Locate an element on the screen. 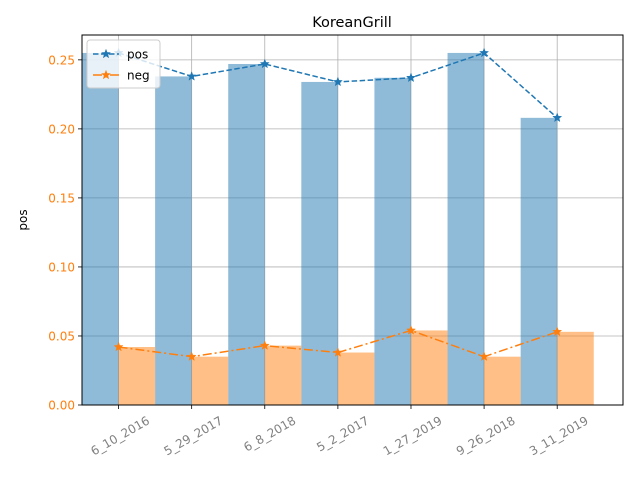 Image resolution: width=640 pixels, height=480 pixels. y-tick-label: 0.25 is located at coordinates (61, 60).